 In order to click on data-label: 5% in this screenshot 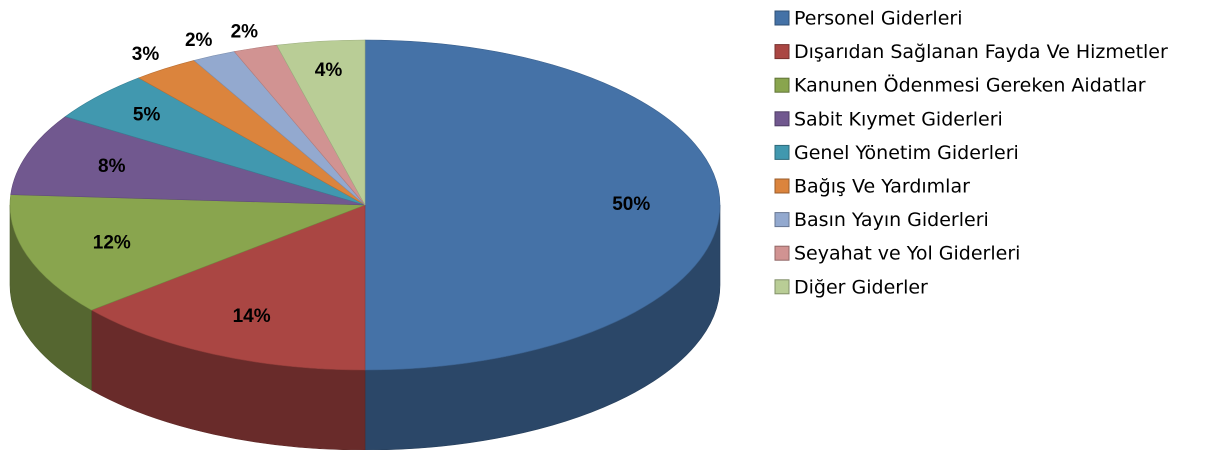, I will do `click(147, 115)`.